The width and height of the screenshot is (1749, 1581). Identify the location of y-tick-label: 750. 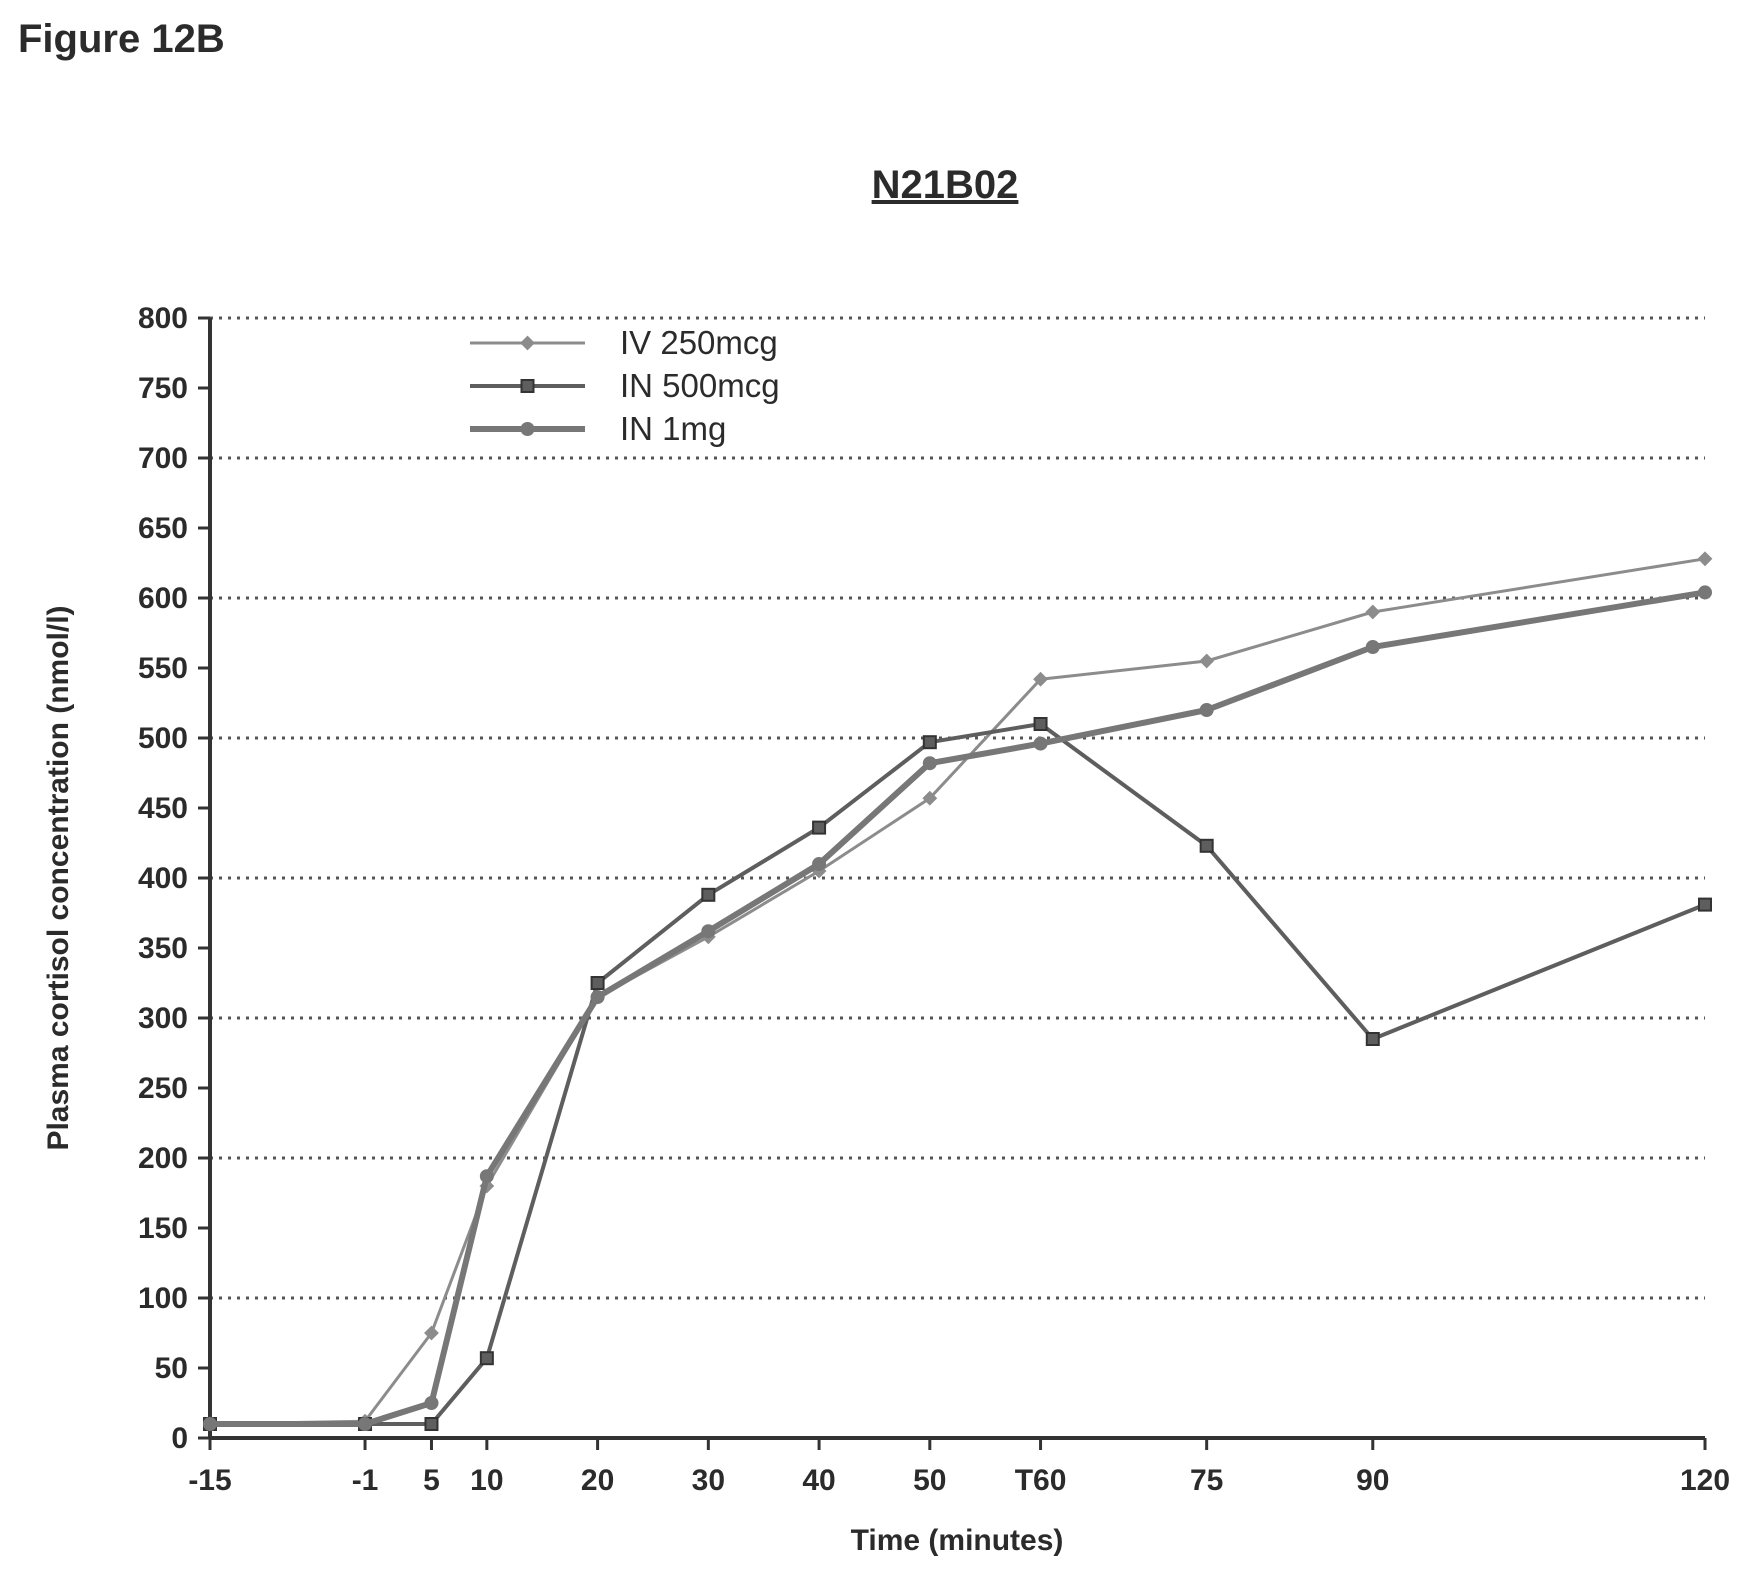
(163, 388).